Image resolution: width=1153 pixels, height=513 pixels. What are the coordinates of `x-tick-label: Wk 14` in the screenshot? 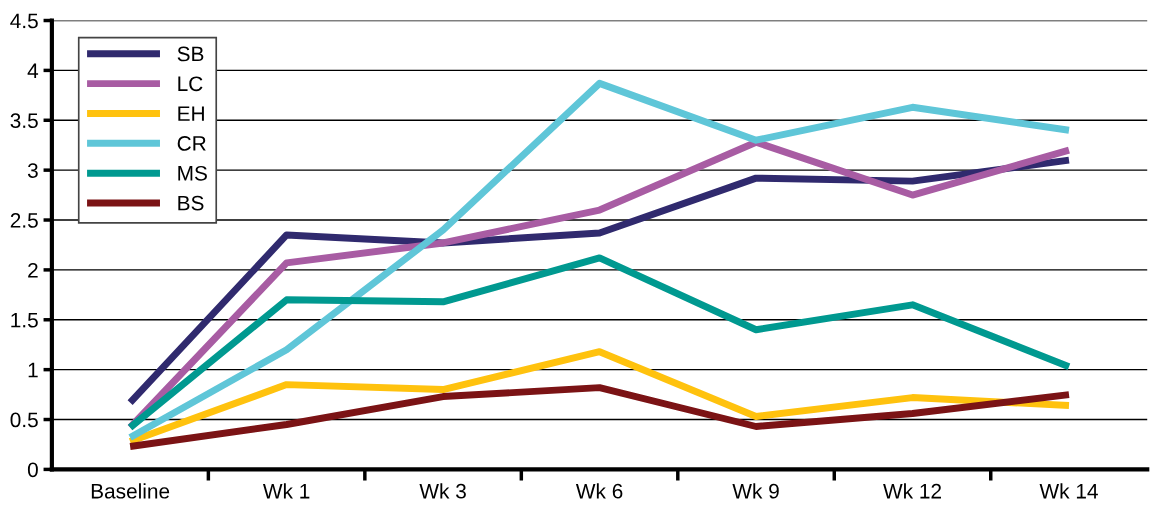 It's located at (1068, 491).